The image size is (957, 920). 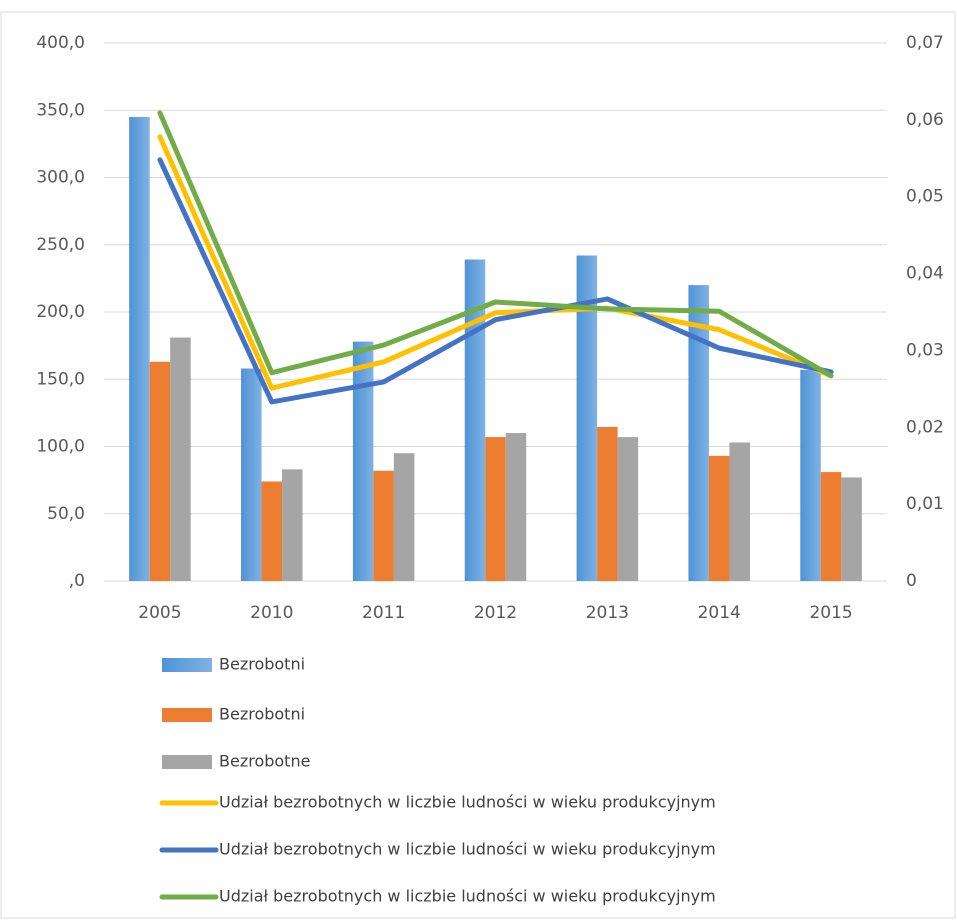 I want to click on y-tick-label: 50,0, so click(x=66, y=514).